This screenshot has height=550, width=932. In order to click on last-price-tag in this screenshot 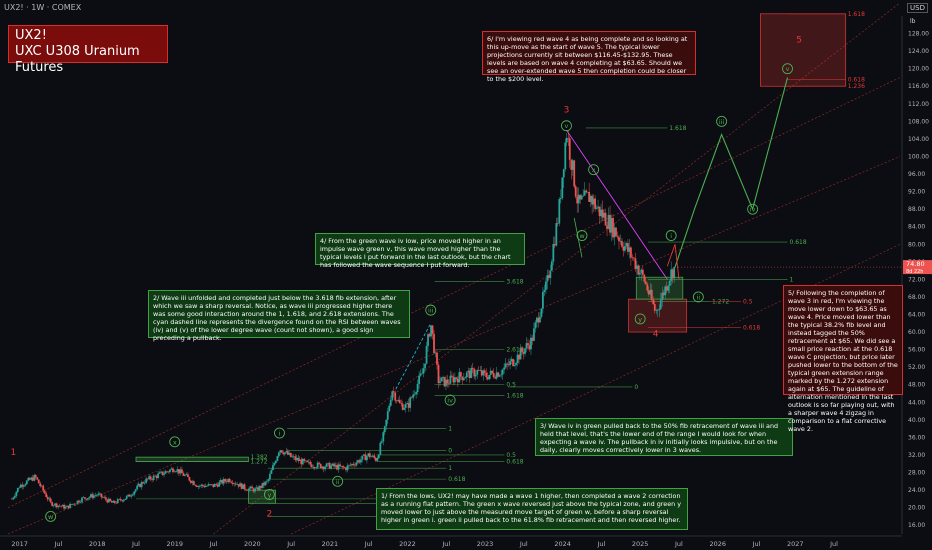, I will do `click(917, 267)`.